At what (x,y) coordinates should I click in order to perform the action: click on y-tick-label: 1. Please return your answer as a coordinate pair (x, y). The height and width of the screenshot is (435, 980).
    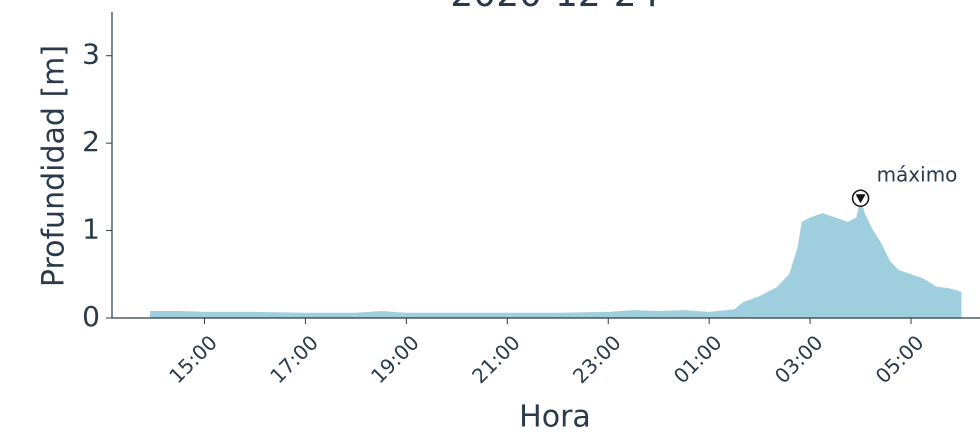
    Looking at the image, I should click on (91, 229).